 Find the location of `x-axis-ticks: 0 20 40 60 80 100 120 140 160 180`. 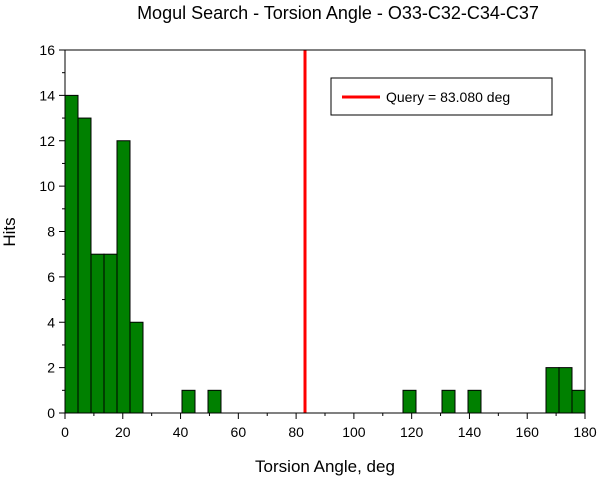

x-axis-ticks: 0 20 40 60 80 100 120 140 160 180 is located at coordinates (329, 426).